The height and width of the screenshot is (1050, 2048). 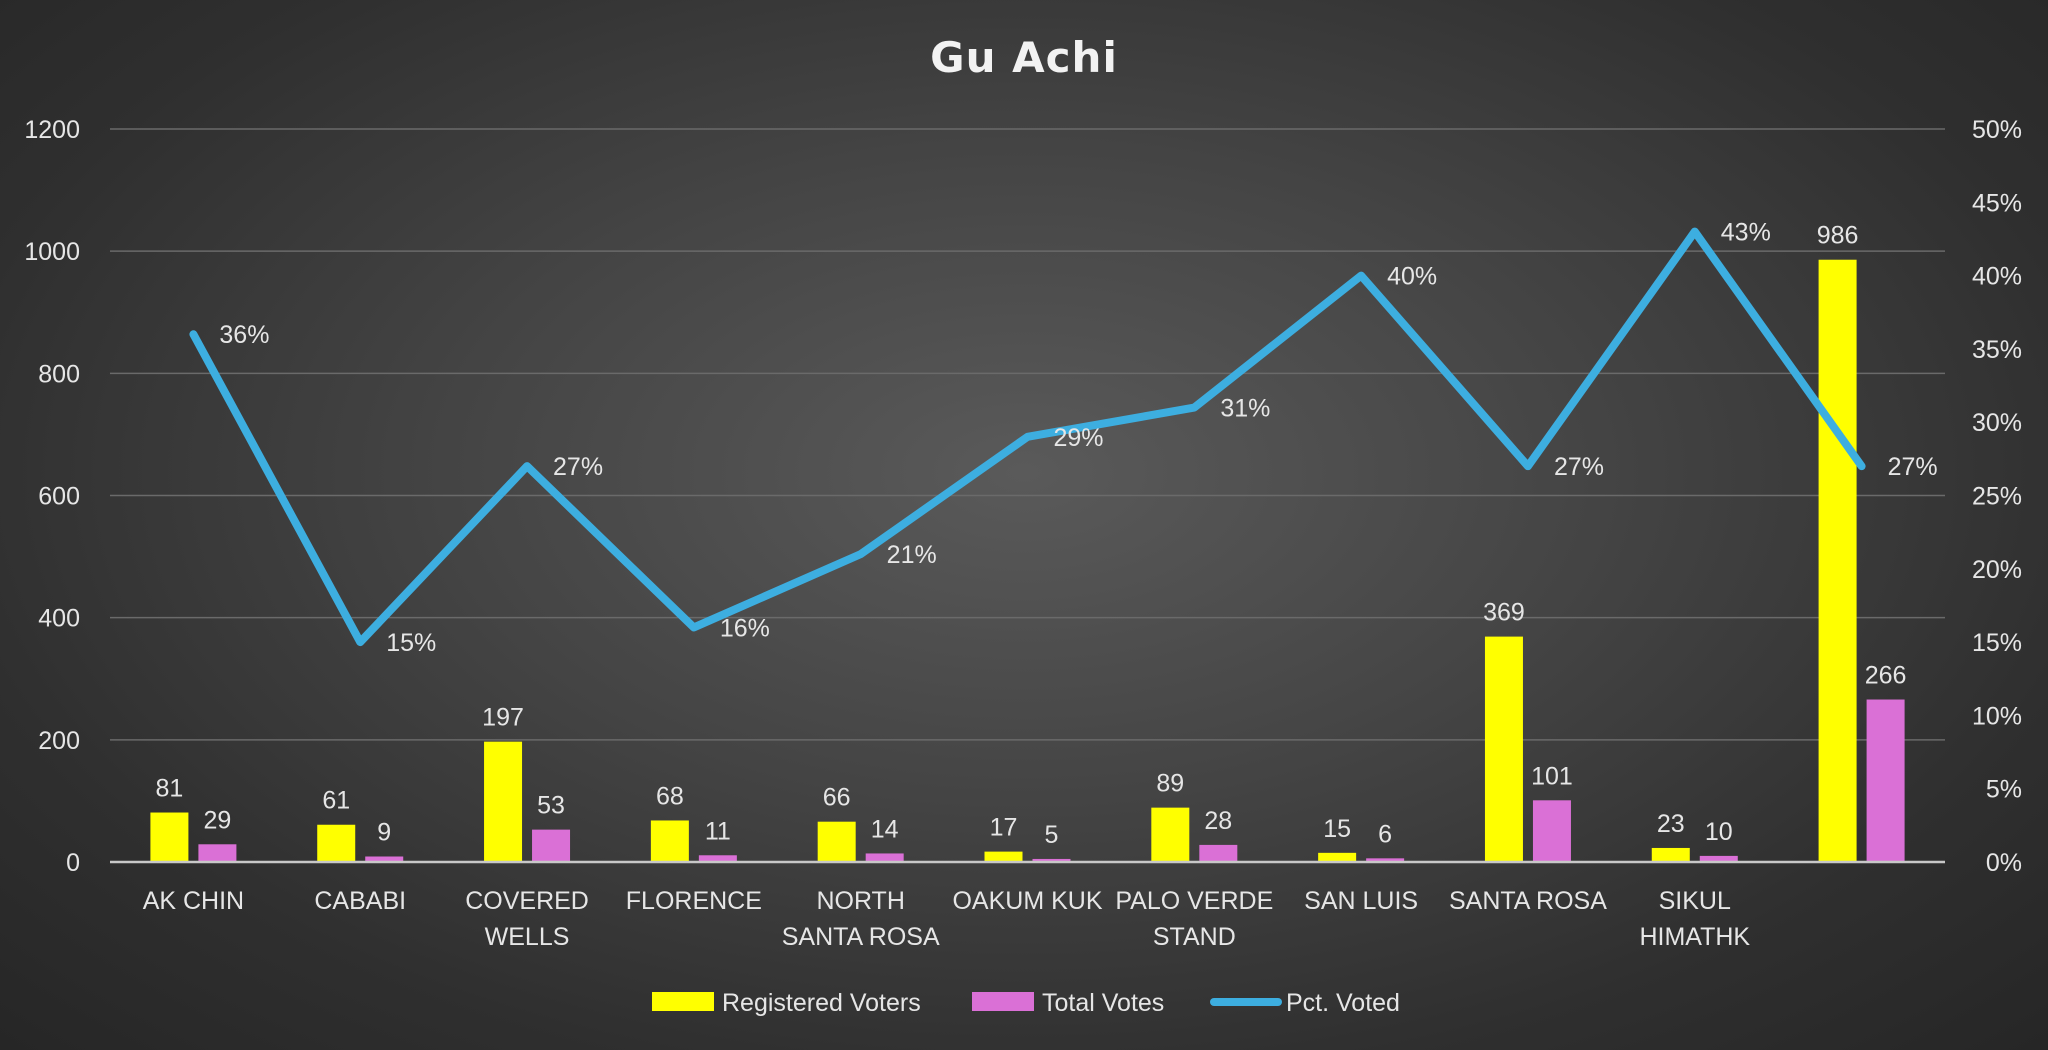 What do you see at coordinates (1079, 438) in the screenshot?
I see `data-label-pct-voted: 29%` at bounding box center [1079, 438].